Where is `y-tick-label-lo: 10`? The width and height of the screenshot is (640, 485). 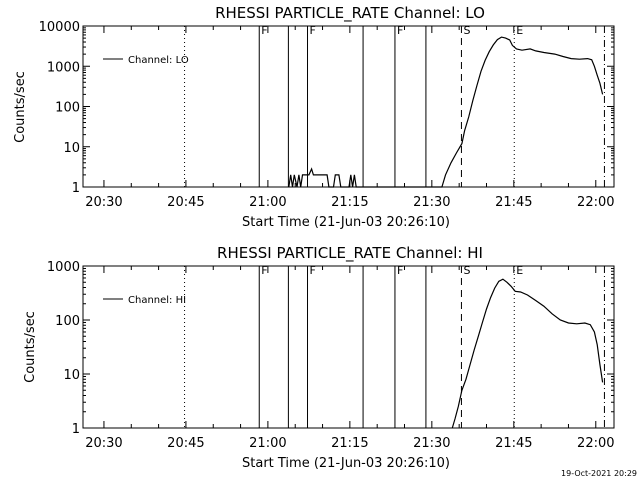 y-tick-label-lo: 10 is located at coordinates (71, 148).